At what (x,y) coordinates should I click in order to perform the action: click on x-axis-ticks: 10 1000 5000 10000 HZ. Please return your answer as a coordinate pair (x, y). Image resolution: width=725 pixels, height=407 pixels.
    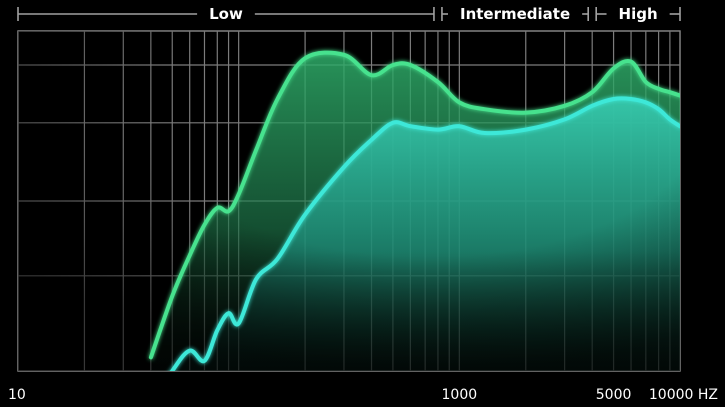
    Looking at the image, I should click on (363, 395).